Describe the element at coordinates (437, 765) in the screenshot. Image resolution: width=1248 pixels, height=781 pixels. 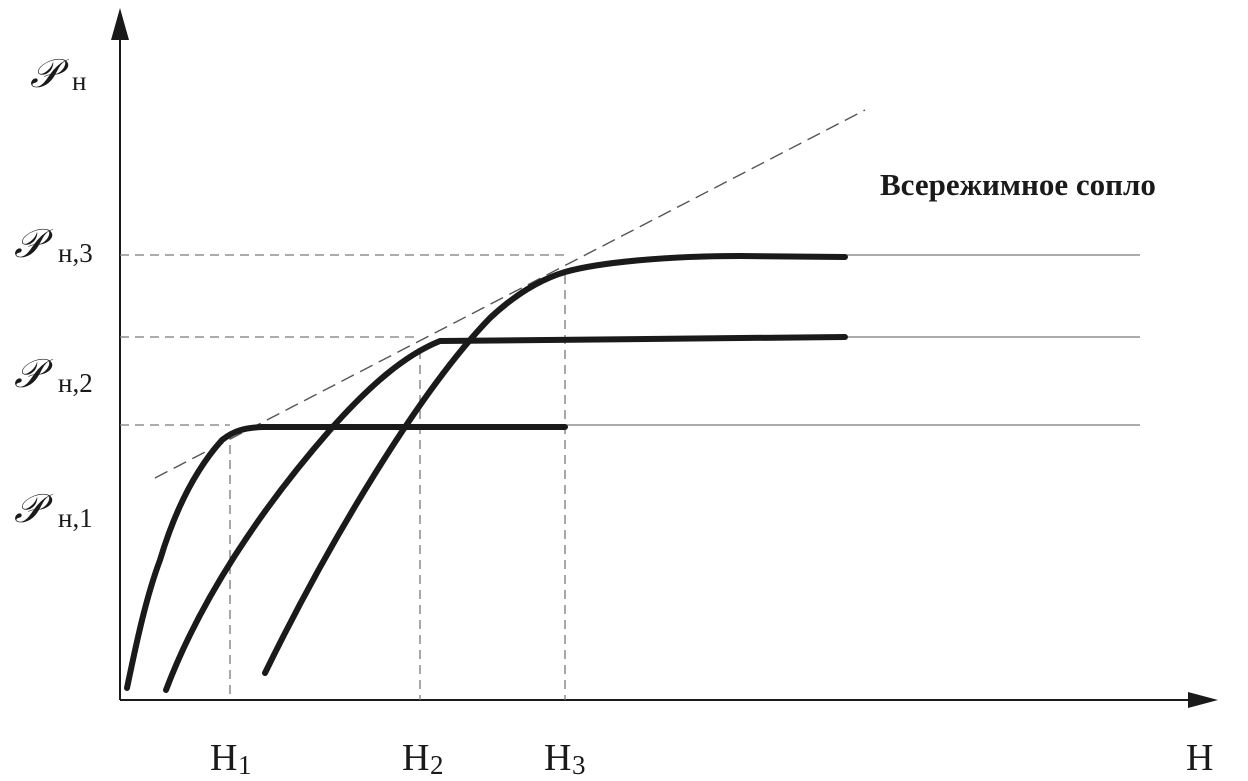
I see `x-tick-2-sub: 2` at that location.